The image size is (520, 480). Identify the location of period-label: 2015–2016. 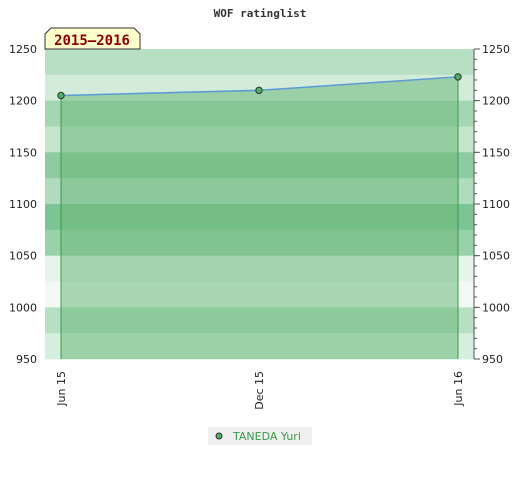
(92, 38).